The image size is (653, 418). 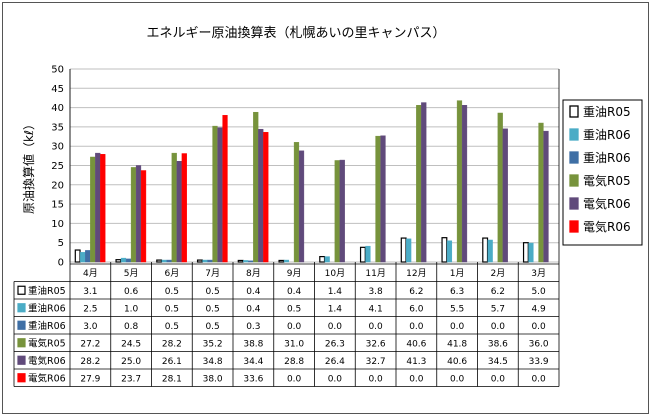 What do you see at coordinates (61, 263) in the screenshot?
I see `y-tick-label: 0` at bounding box center [61, 263].